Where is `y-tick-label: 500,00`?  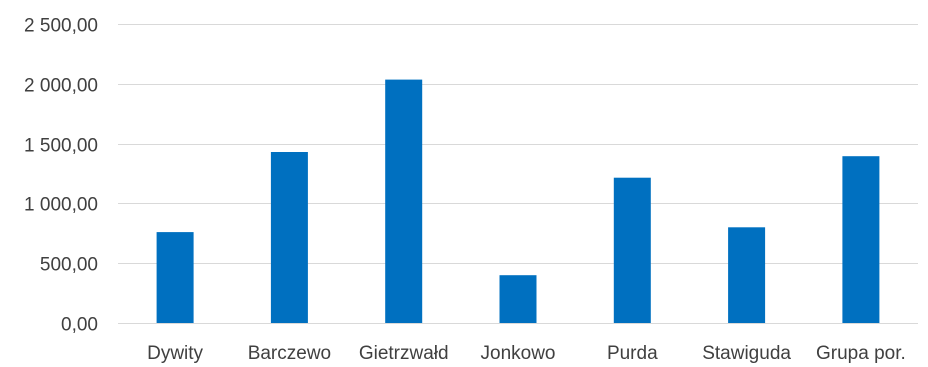
y-tick-label: 500,00 is located at coordinates (69, 265).